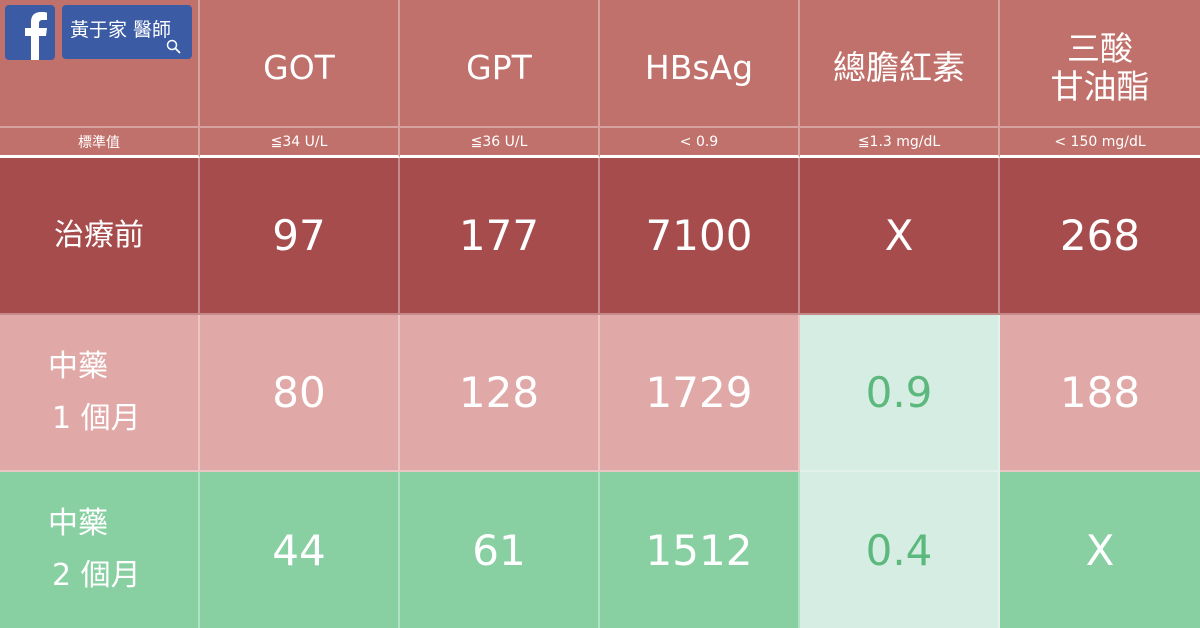 The image size is (1200, 628). I want to click on value-cell: 0.9, so click(900, 393).